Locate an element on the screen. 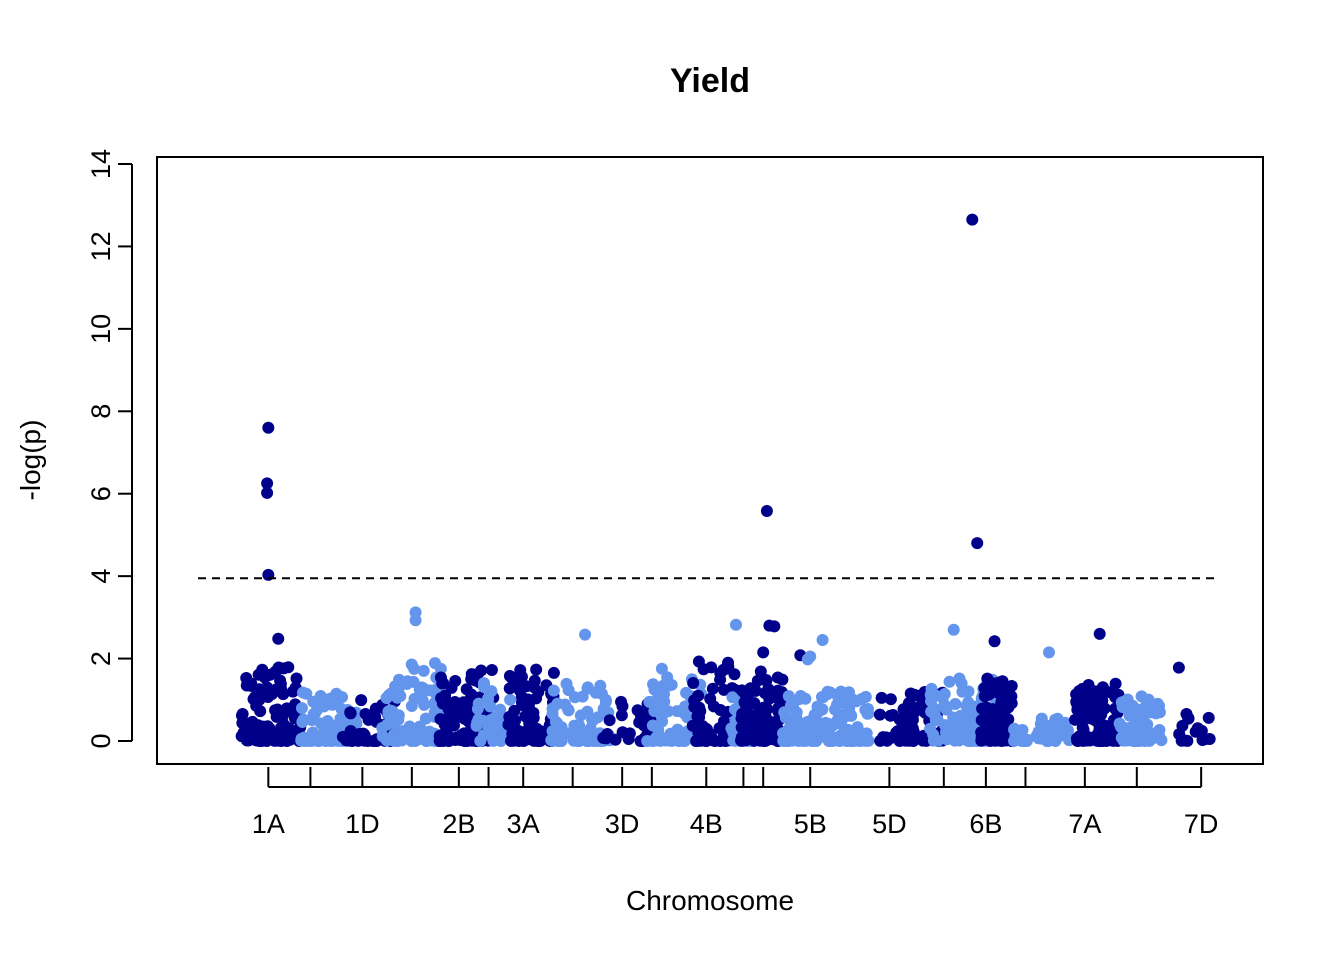 The width and height of the screenshot is (1344, 960). y-tick-label: 6 is located at coordinates (101, 493).